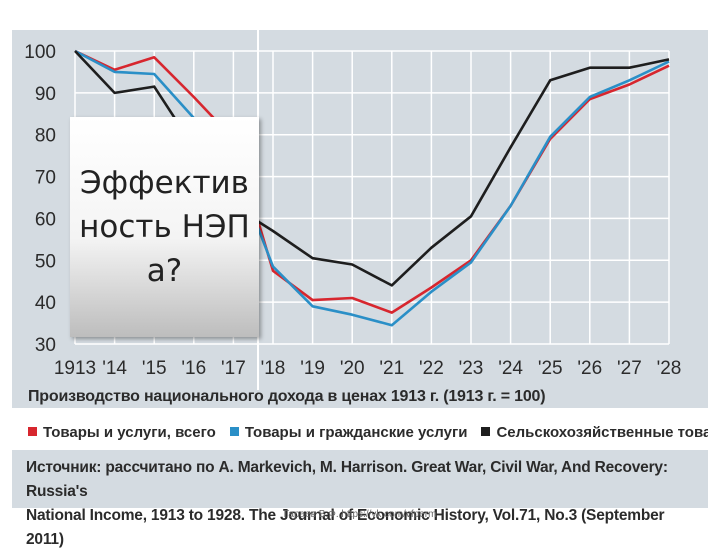 The height and width of the screenshot is (552, 720). Describe the element at coordinates (114, 368) in the screenshot. I see `x-tick-label: '14` at that location.